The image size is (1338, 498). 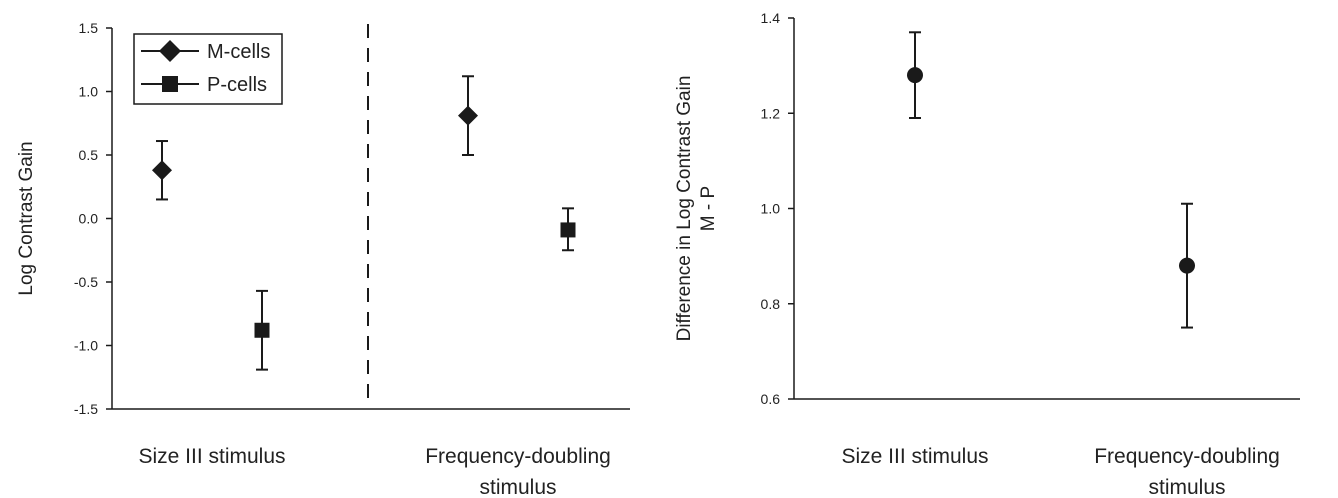 What do you see at coordinates (86, 409) in the screenshot?
I see `left-y-tick-label: -1.5` at bounding box center [86, 409].